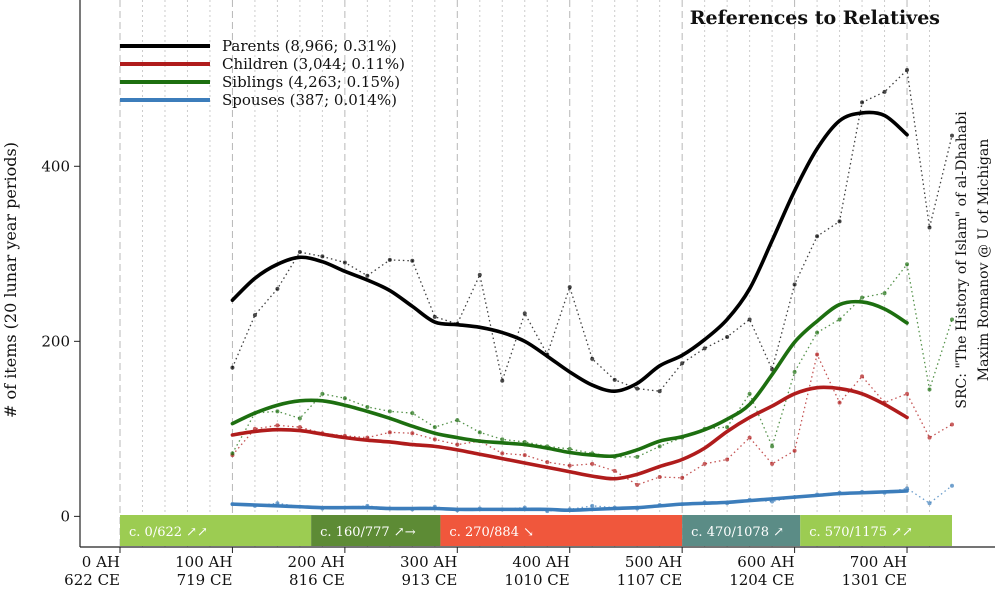 This screenshot has width=1000, height=594. I want to click on x-tick-label-ah: 0 AH, so click(101, 562).